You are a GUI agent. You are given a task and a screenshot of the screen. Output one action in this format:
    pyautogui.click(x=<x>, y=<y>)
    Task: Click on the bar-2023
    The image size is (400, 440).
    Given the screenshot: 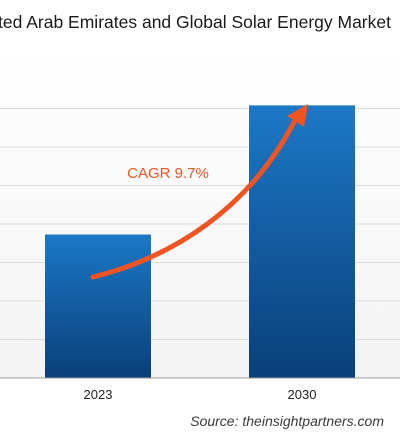 What is the action you would take?
    pyautogui.click(x=98, y=306)
    